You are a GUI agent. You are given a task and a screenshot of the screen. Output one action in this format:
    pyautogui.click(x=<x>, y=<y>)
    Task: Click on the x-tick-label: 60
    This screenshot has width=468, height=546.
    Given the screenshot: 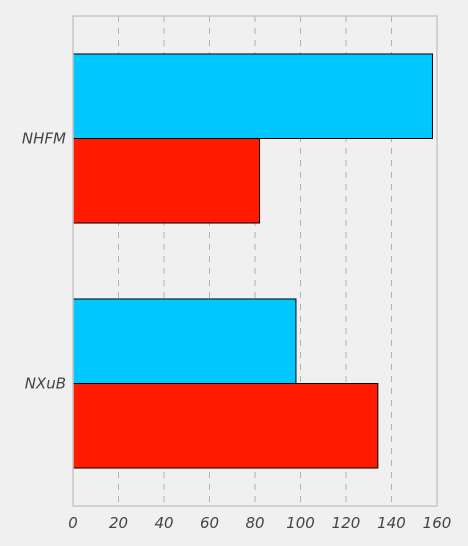 What is the action you would take?
    pyautogui.click(x=209, y=523)
    